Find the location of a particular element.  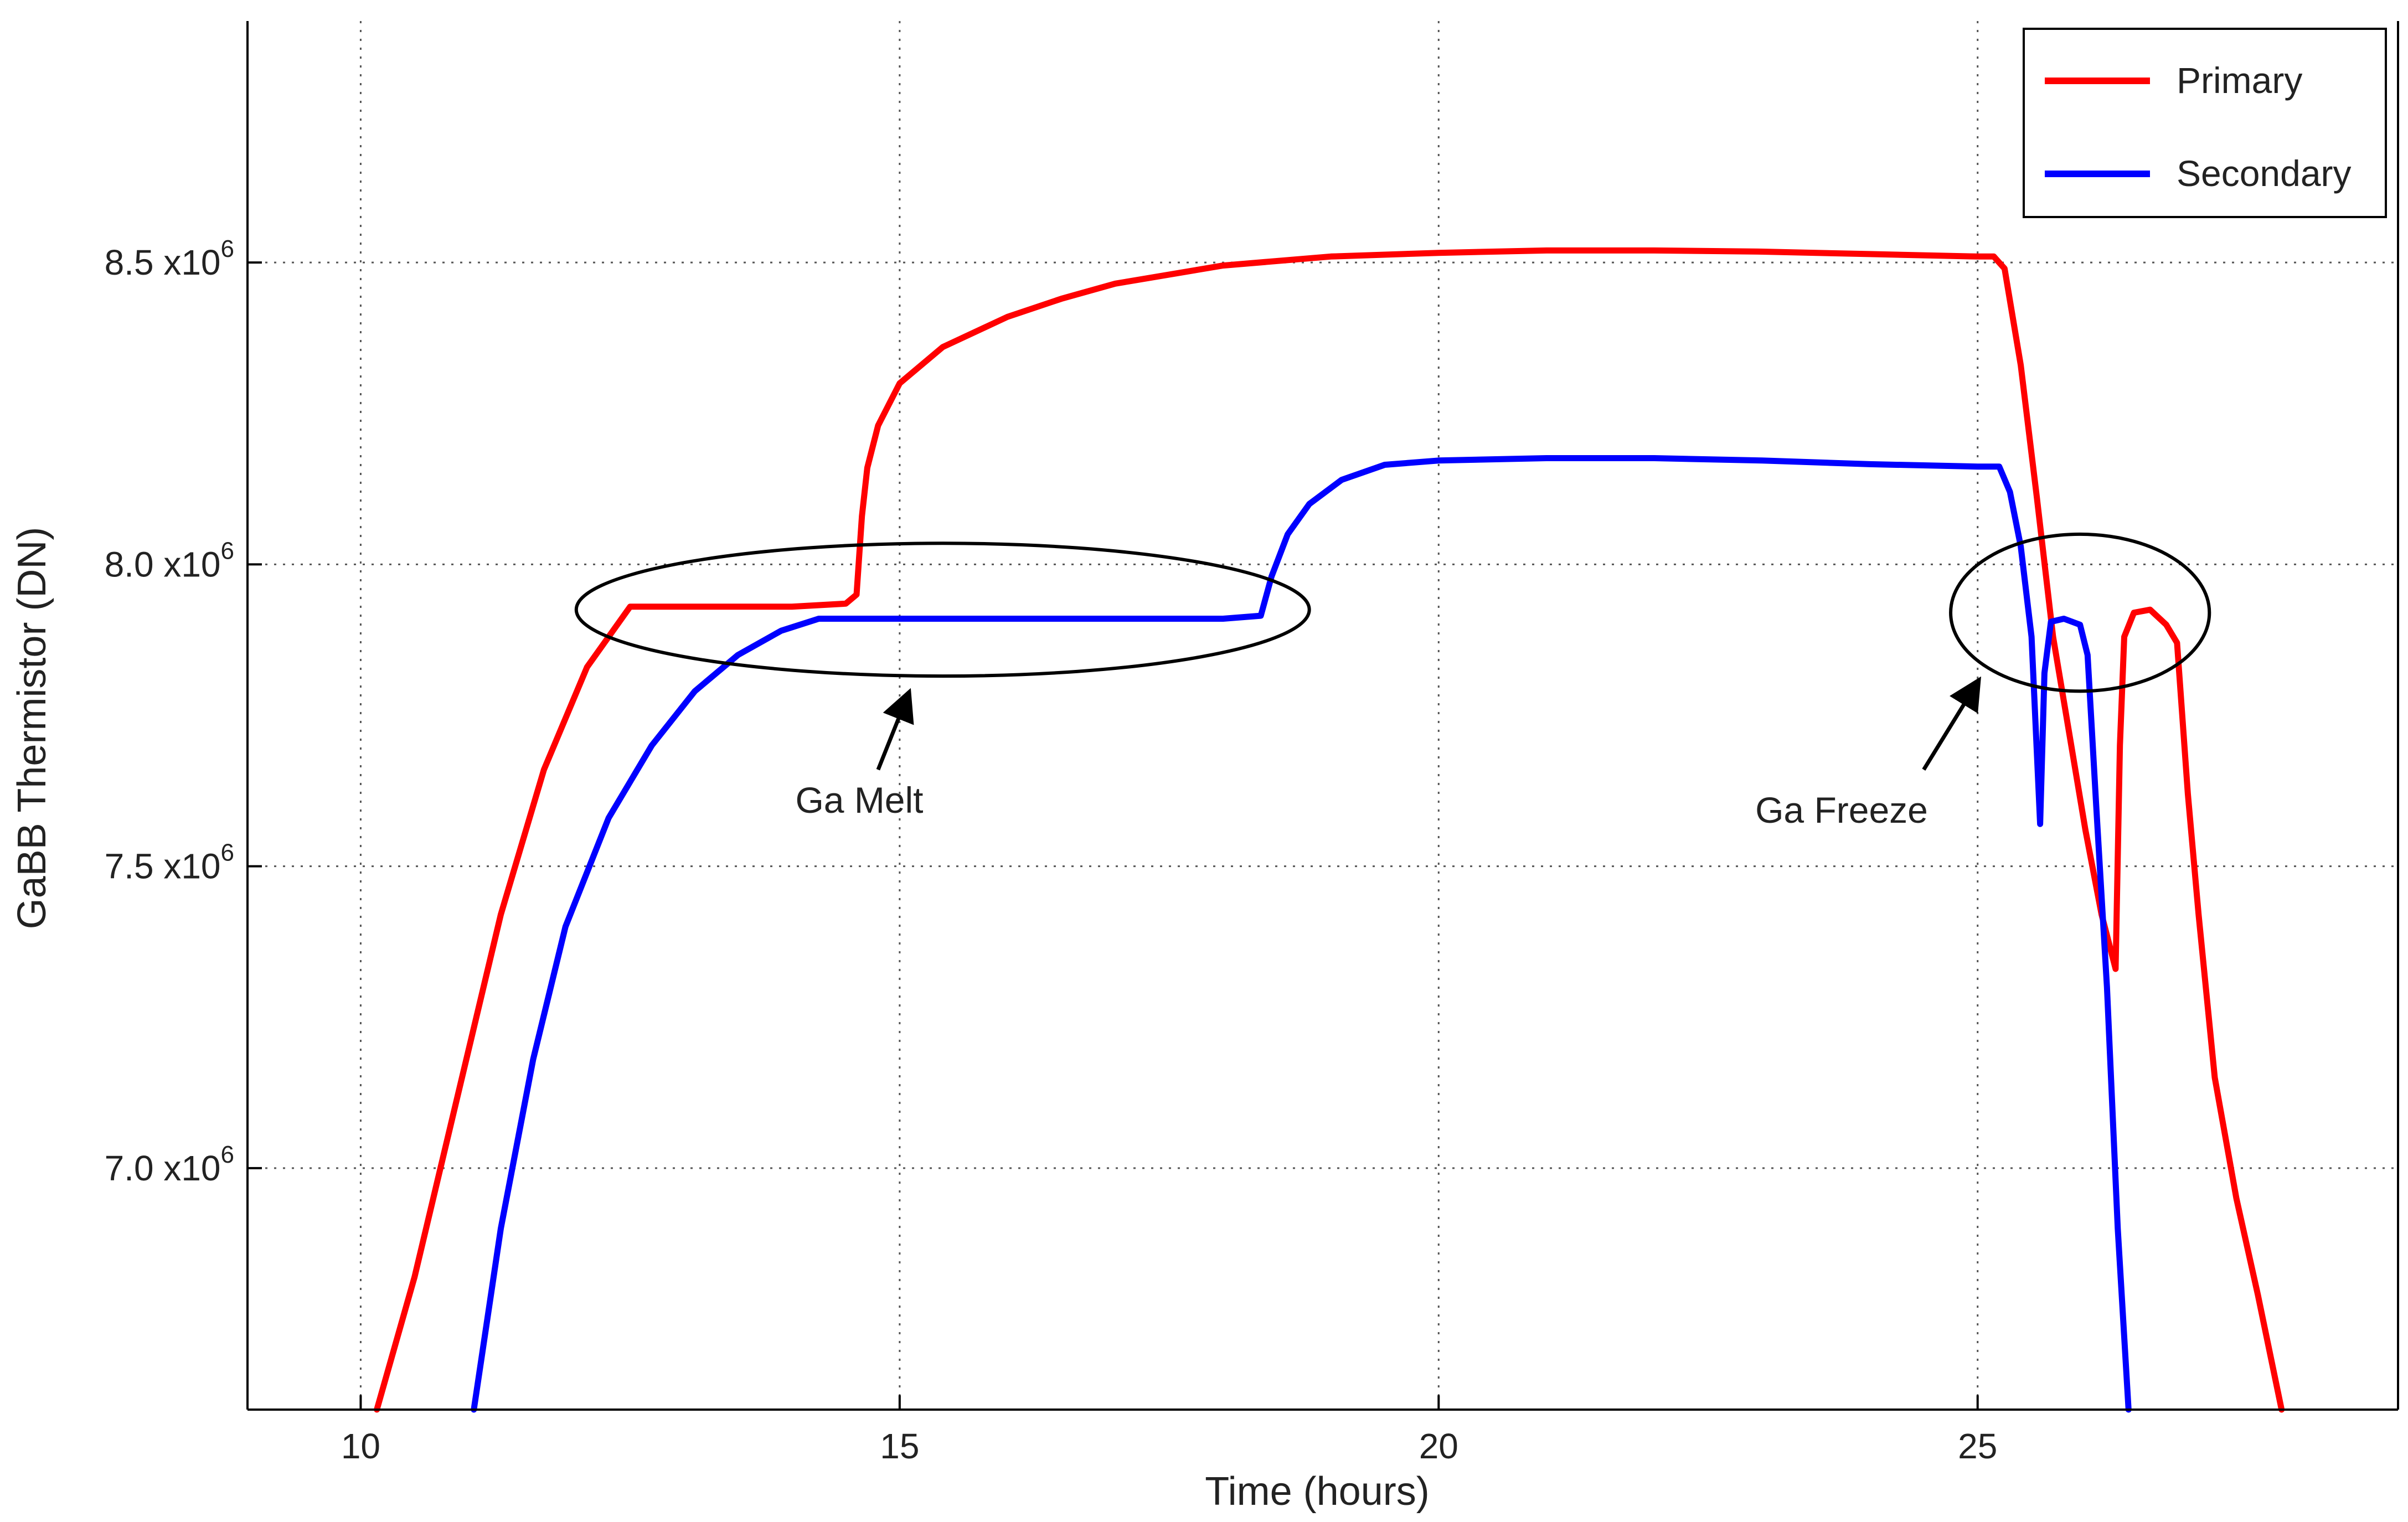

annotation-labels: Ga Melt Ga Freeze is located at coordinates (1361, 805).